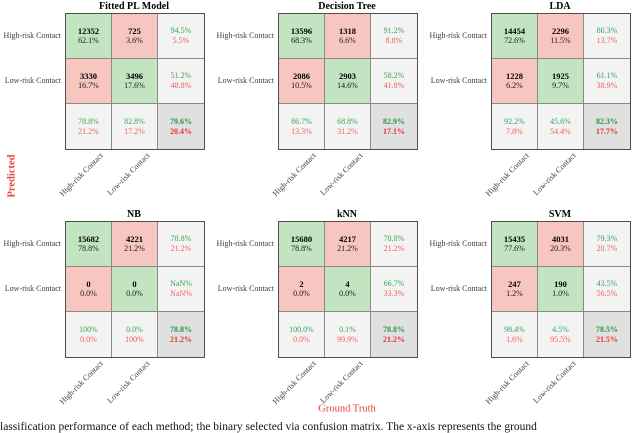 The height and width of the screenshot is (433, 640). I want to click on cell-value-top: 15435, so click(514, 239).